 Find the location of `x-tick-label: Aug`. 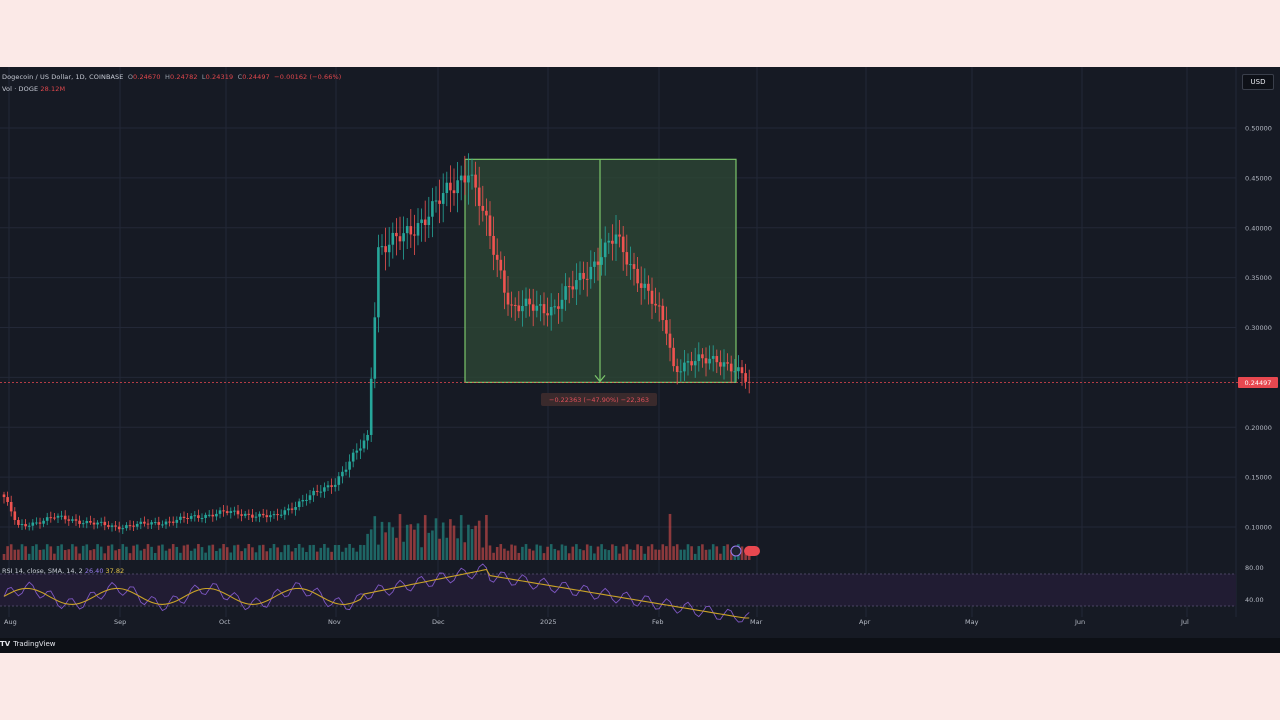

x-tick-label: Aug is located at coordinates (10, 622).